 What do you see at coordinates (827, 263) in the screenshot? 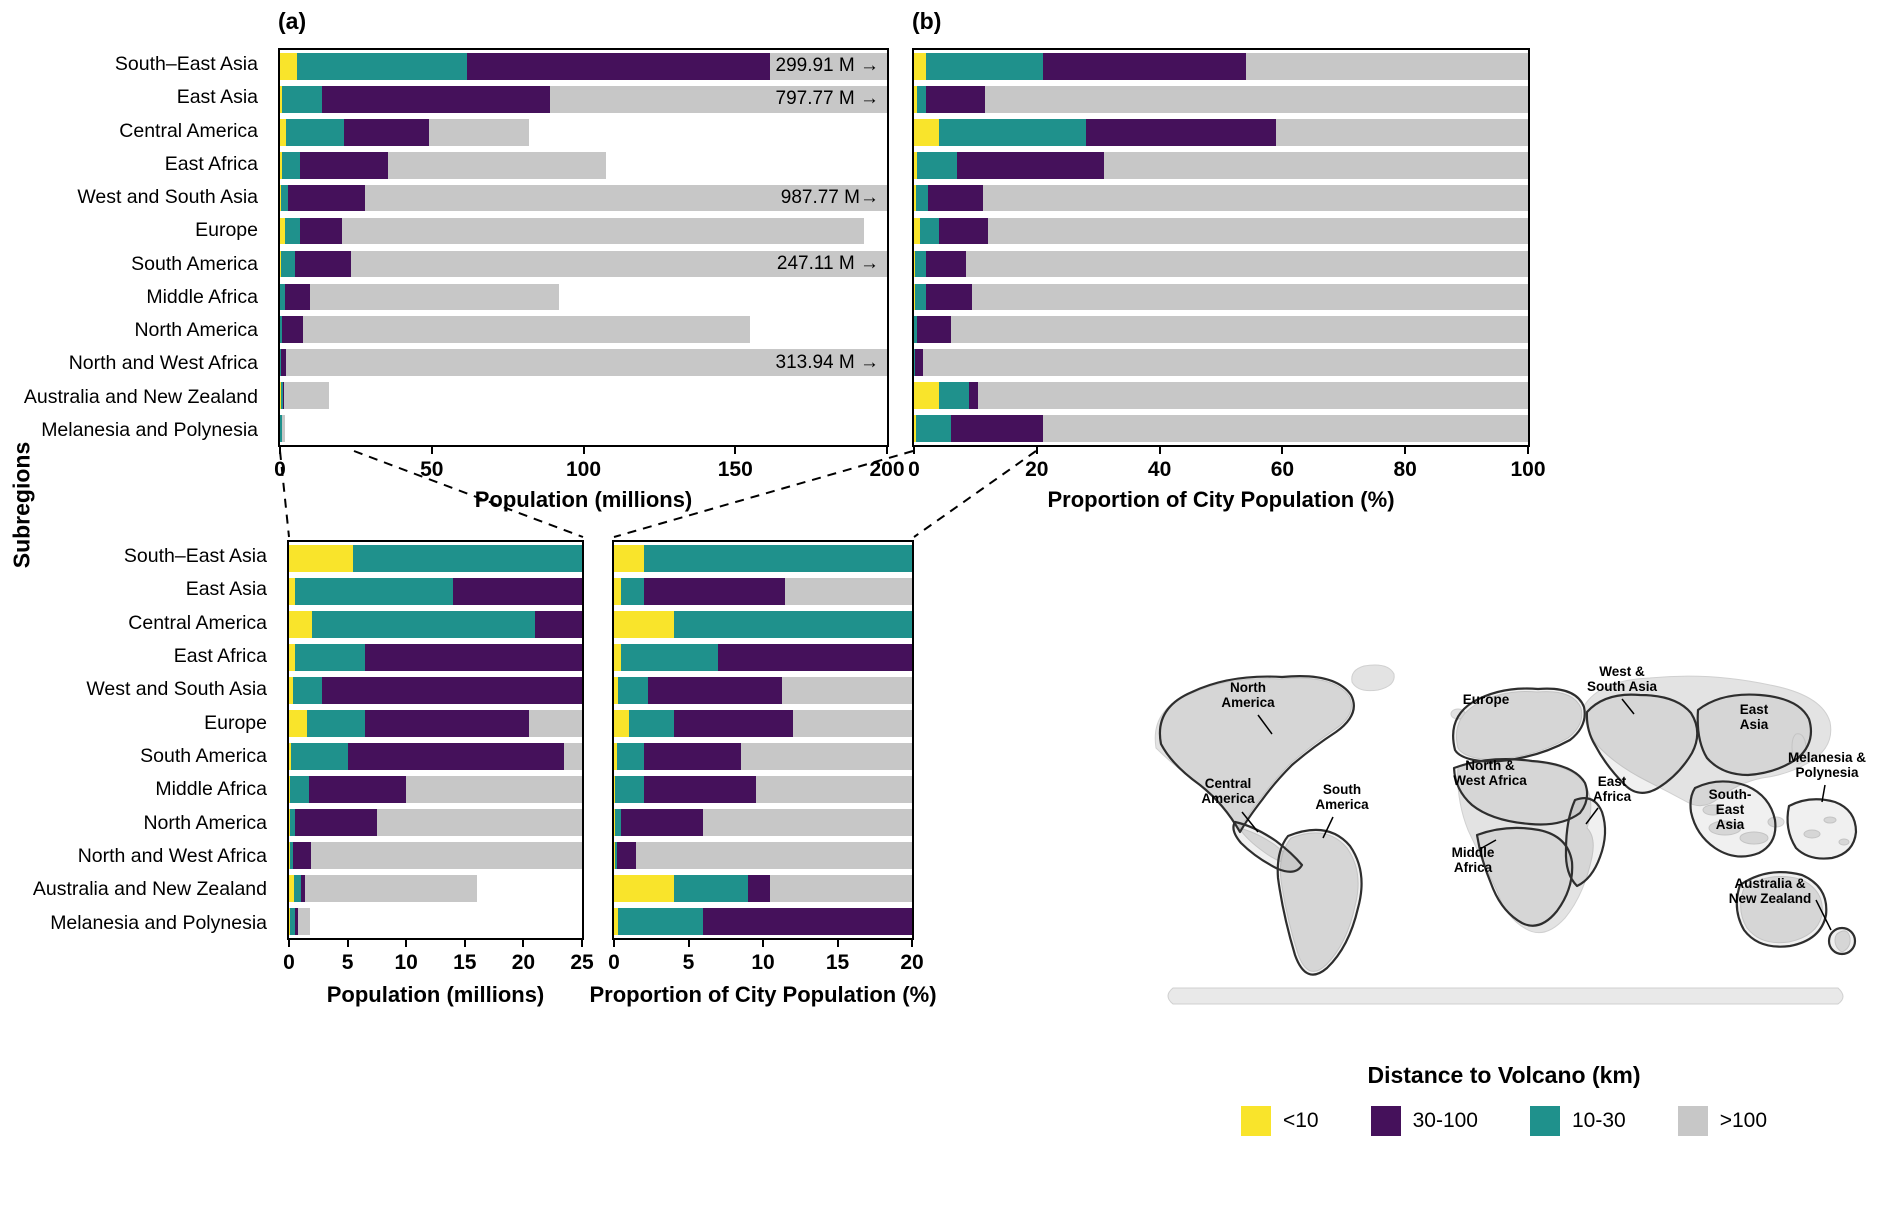
I see `total-annotation: 247.11 M →` at bounding box center [827, 263].